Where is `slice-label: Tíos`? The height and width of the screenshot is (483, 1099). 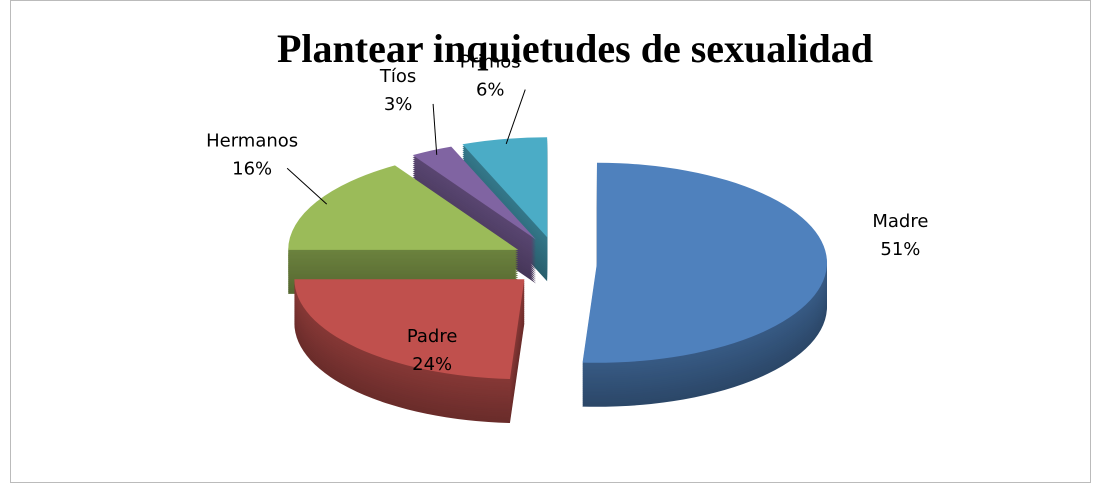 slice-label: Tíos is located at coordinates (397, 76).